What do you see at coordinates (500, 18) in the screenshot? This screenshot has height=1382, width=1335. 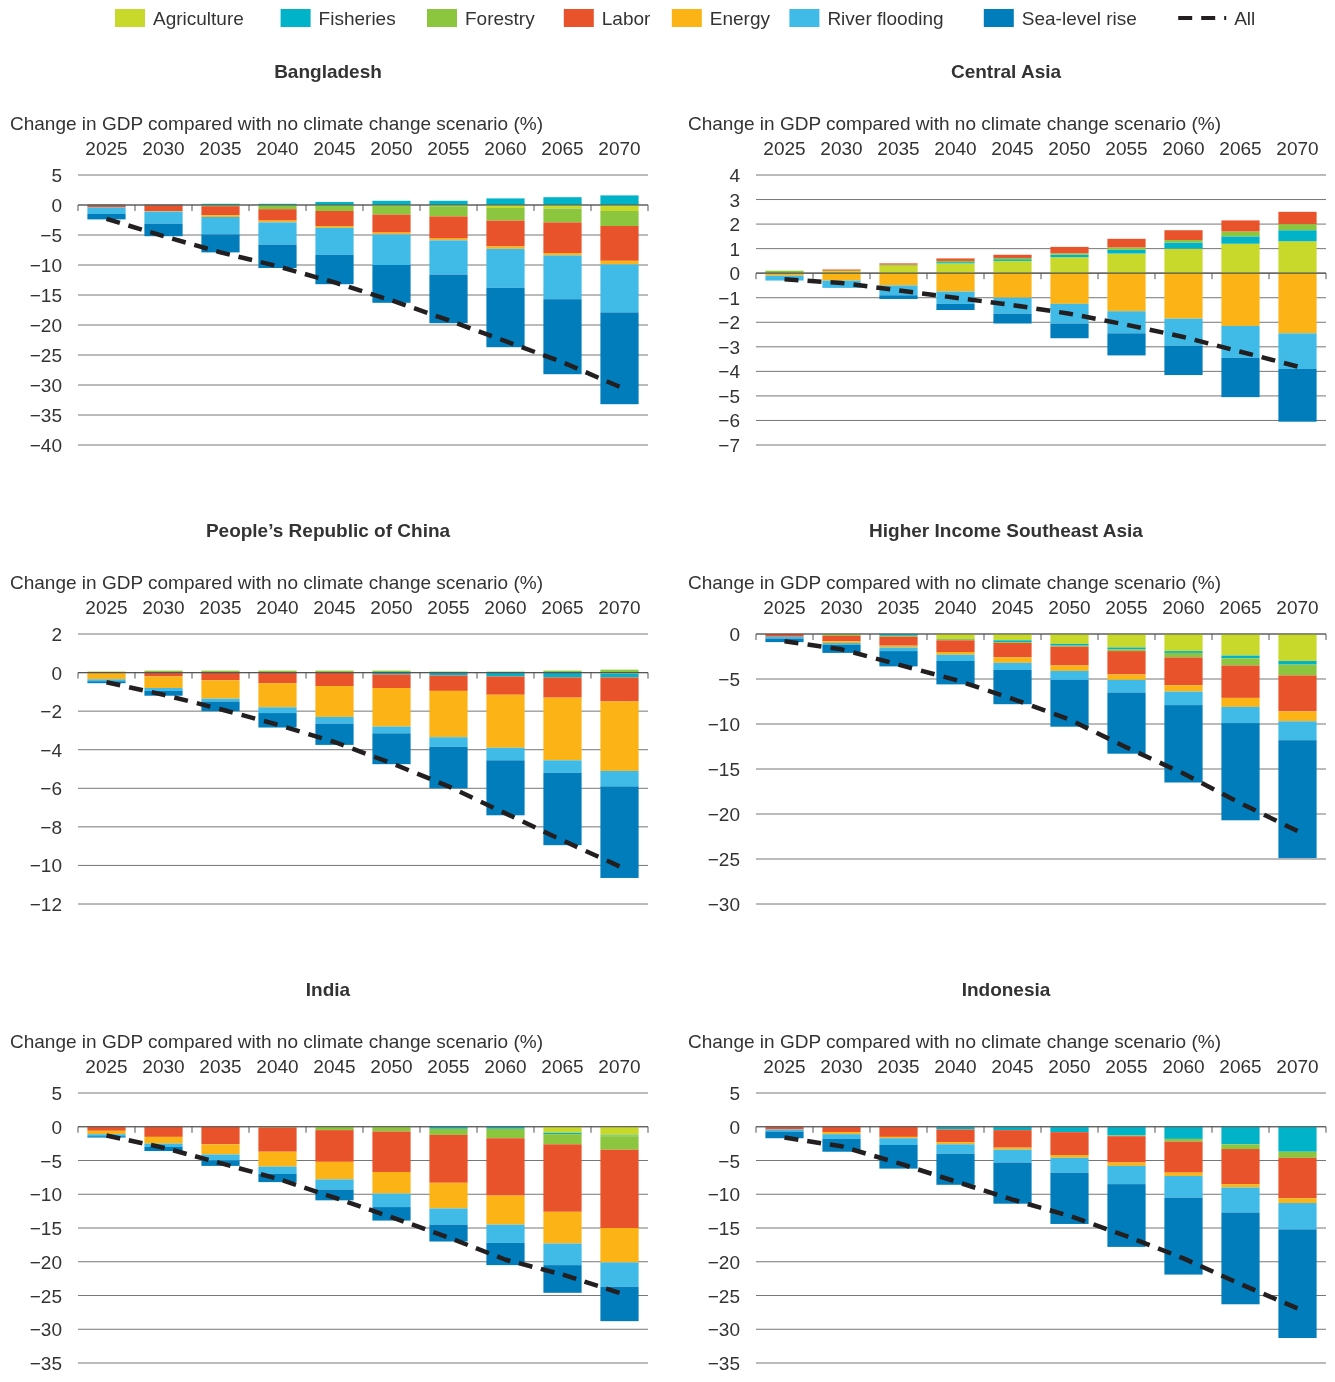 I see `legend-label: Forestry` at bounding box center [500, 18].